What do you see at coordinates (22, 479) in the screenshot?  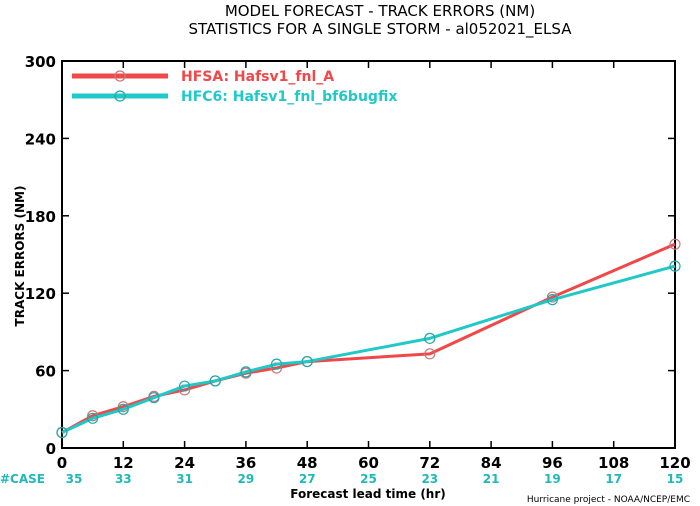 I see `case-label: #CASE` at bounding box center [22, 479].